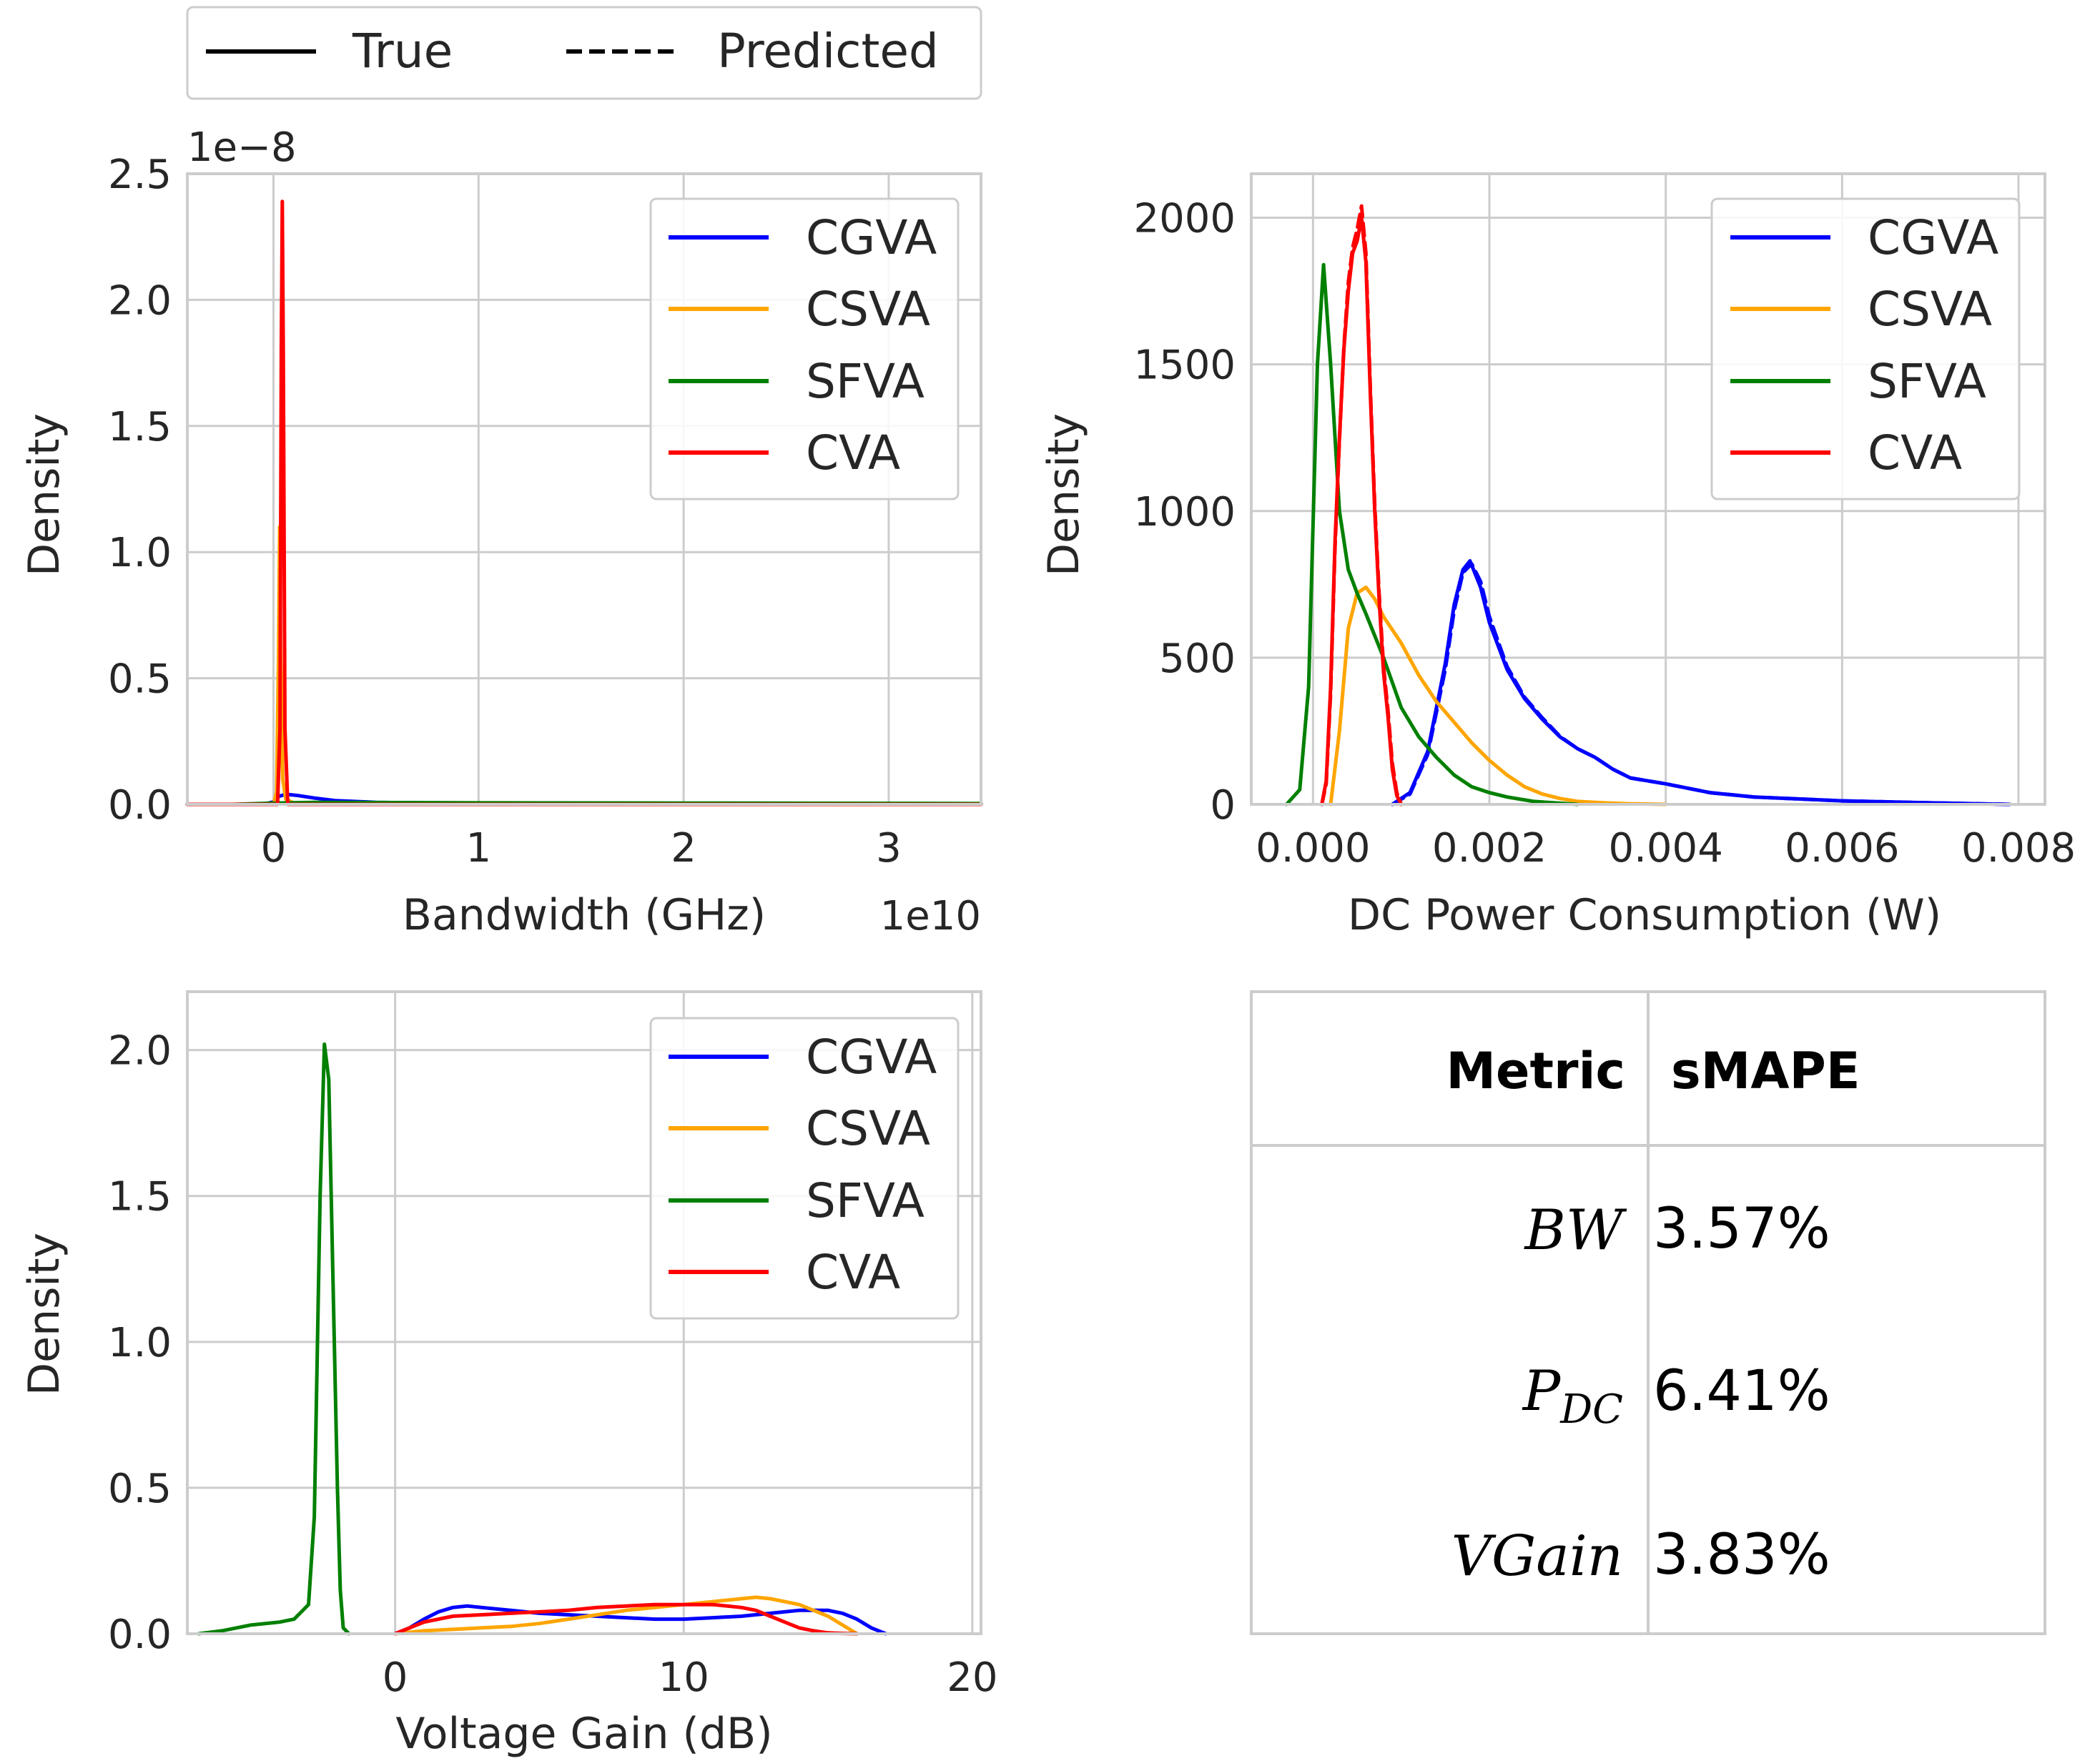 Image resolution: width=2100 pixels, height=1761 pixels. Describe the element at coordinates (583, 1734) in the screenshot. I see `voltage-gain-x-axis-label: Voltage Gain (dB)` at that location.